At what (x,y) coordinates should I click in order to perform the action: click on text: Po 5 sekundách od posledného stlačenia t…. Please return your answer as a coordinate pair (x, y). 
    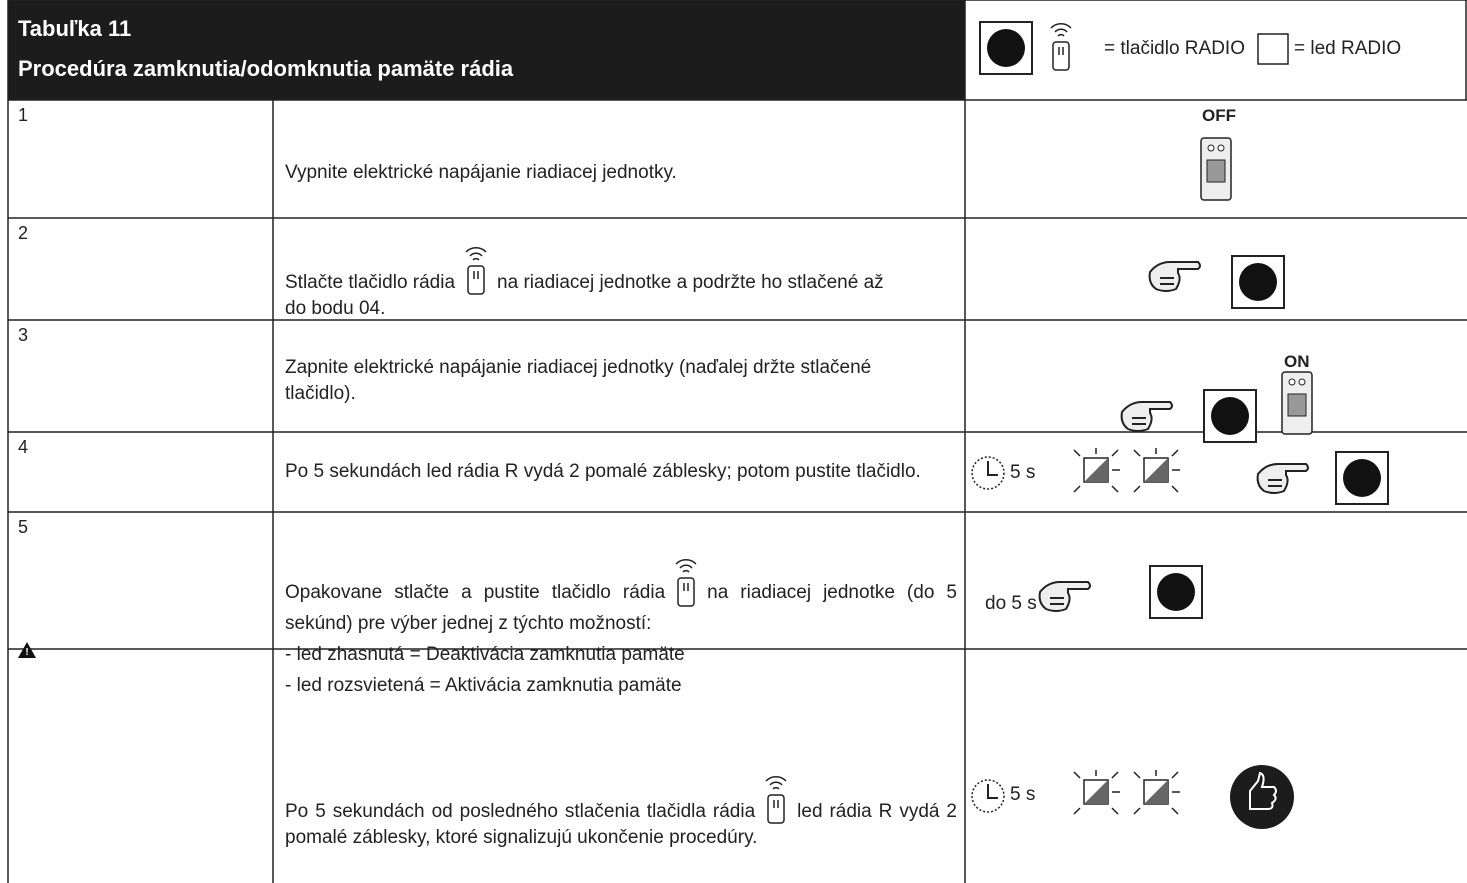
    Looking at the image, I should click on (520, 811).